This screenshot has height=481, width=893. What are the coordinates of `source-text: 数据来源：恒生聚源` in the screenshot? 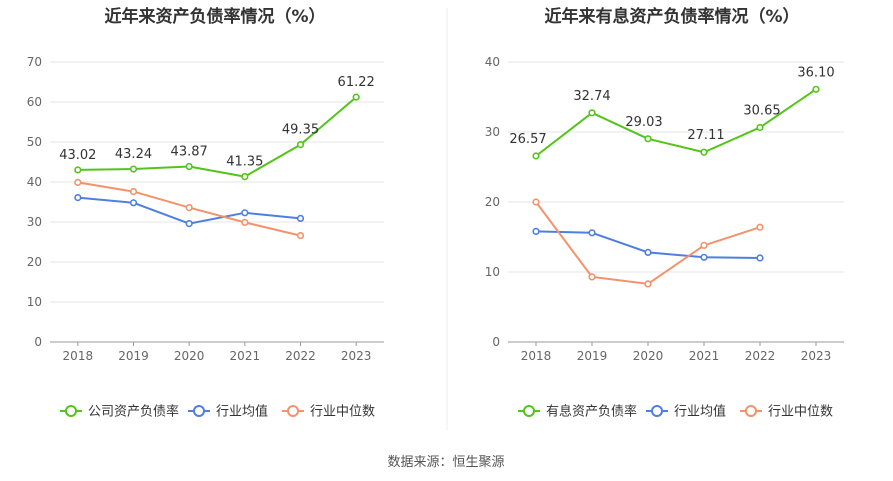 It's located at (445, 462).